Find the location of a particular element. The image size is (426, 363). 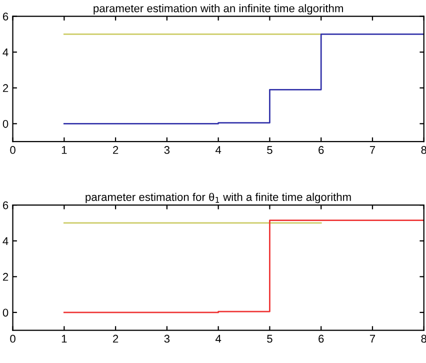

chart-title: parameter estimation for θ$_{1}$ with a finite time algorithm is located at coordinates (218, 198).